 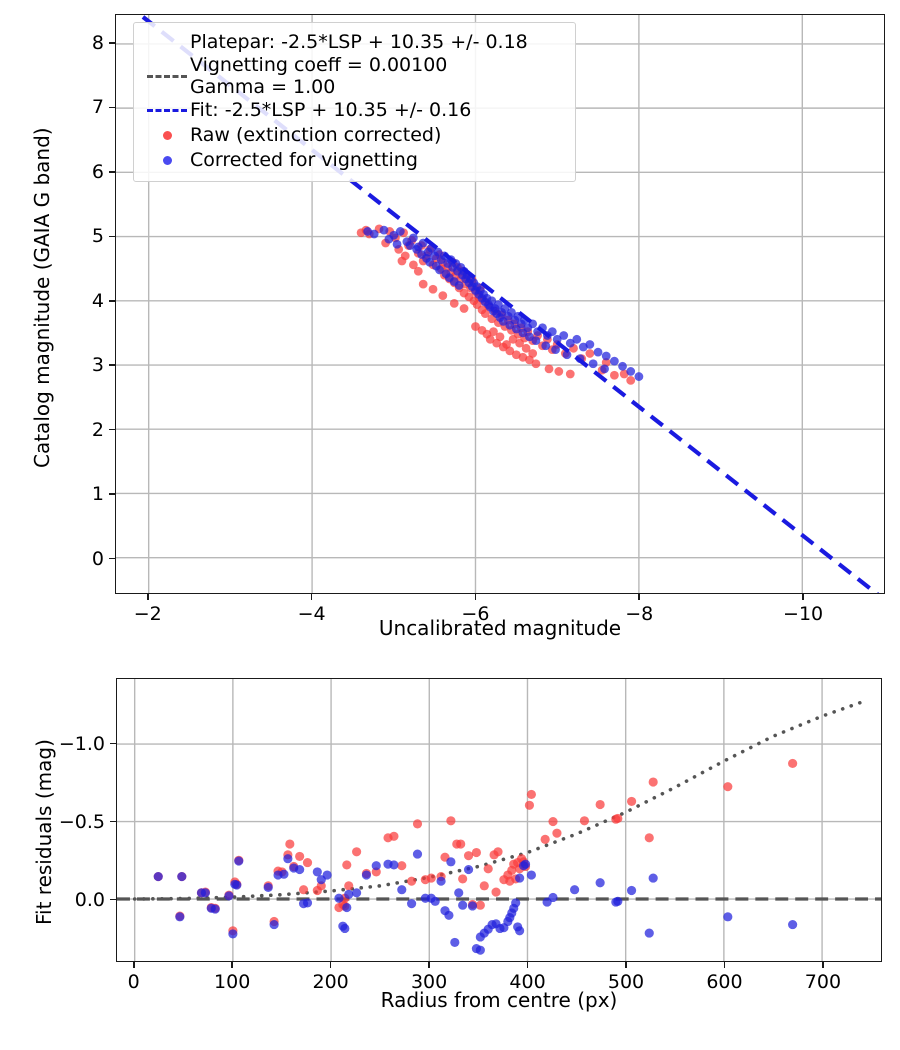 I want to click on legend-item-platepar: Platepar: -2.5*LSP + 10.35 +/- 0.18, so click(x=354, y=42).